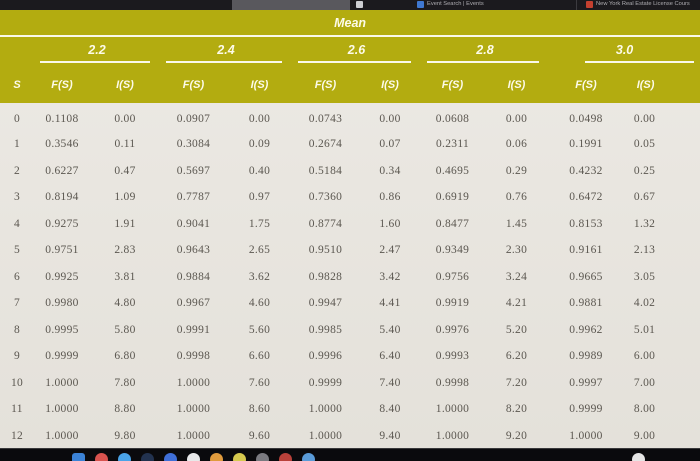  Describe the element at coordinates (17, 250) in the screenshot. I see `s-cell: 5` at that location.